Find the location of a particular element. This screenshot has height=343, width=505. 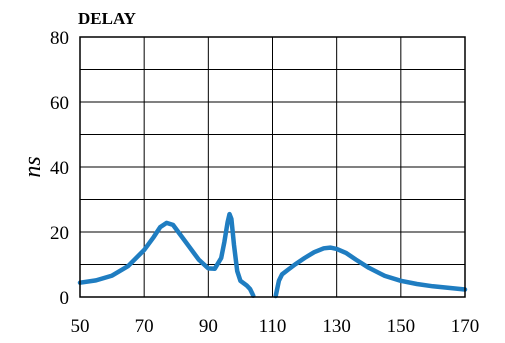

y-tick-label: 40 is located at coordinates (59, 168).